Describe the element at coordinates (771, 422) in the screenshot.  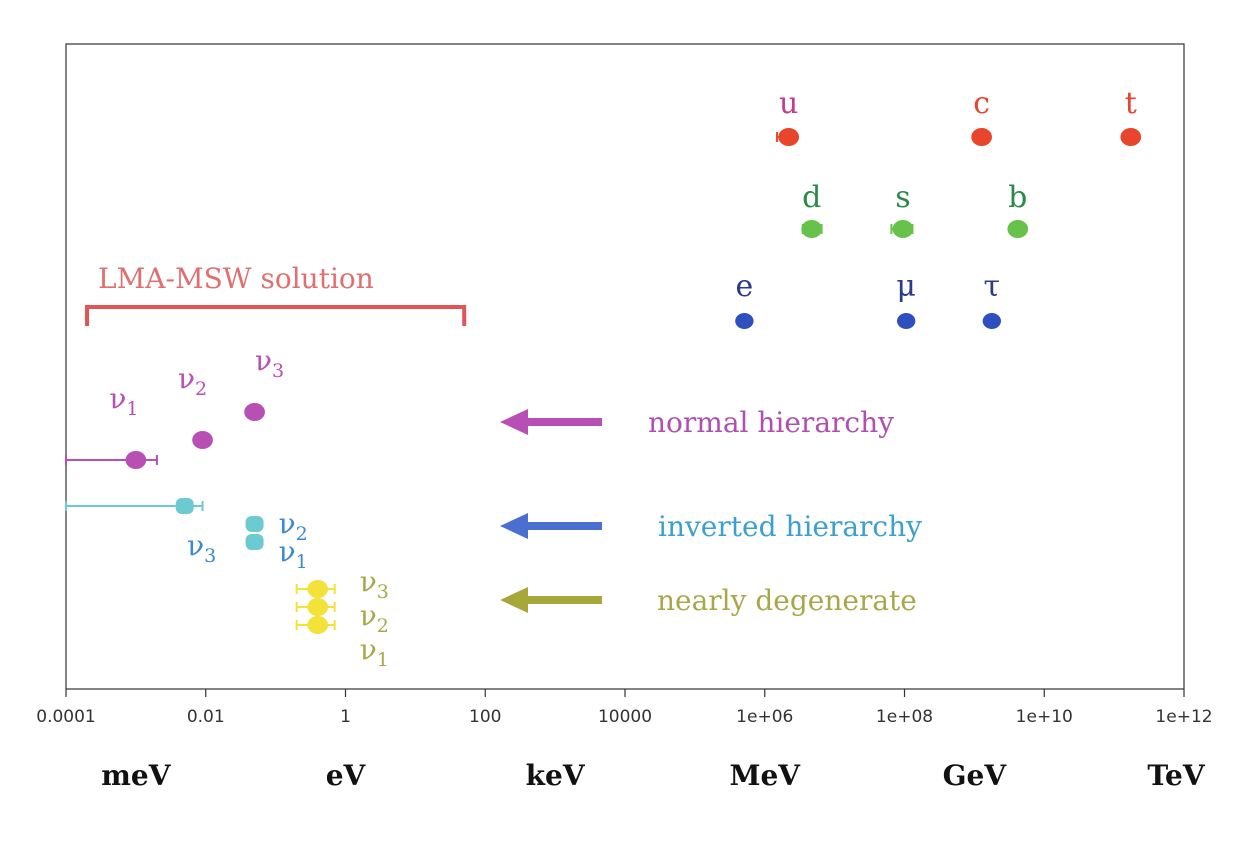
I see `scenario-label-normal: normal hierarchy` at that location.